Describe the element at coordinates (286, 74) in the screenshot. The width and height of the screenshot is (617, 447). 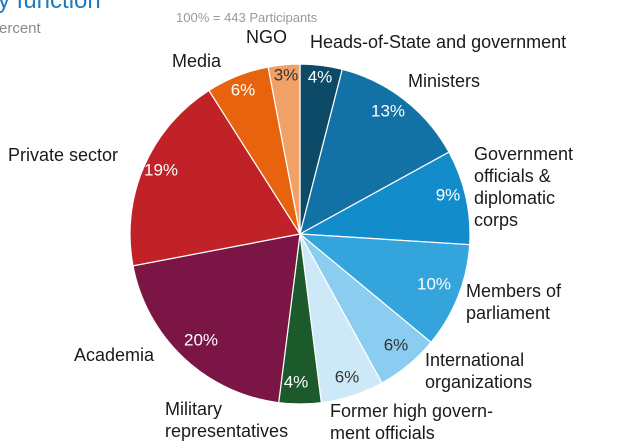
I see `slice-value-label: 3%` at that location.